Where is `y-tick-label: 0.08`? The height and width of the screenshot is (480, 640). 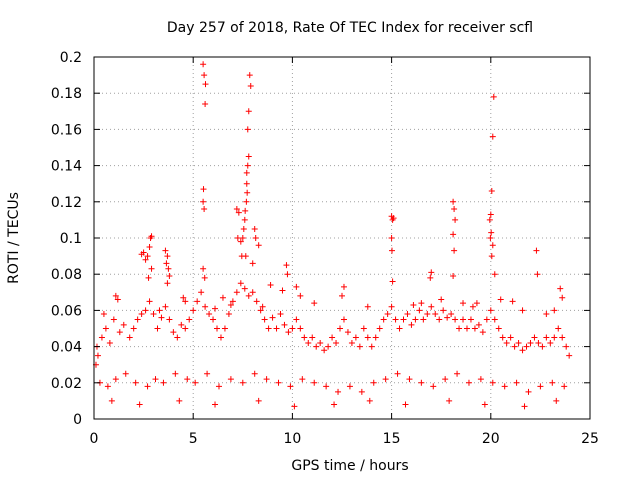
y-tick-label: 0.08 is located at coordinates (66, 275).